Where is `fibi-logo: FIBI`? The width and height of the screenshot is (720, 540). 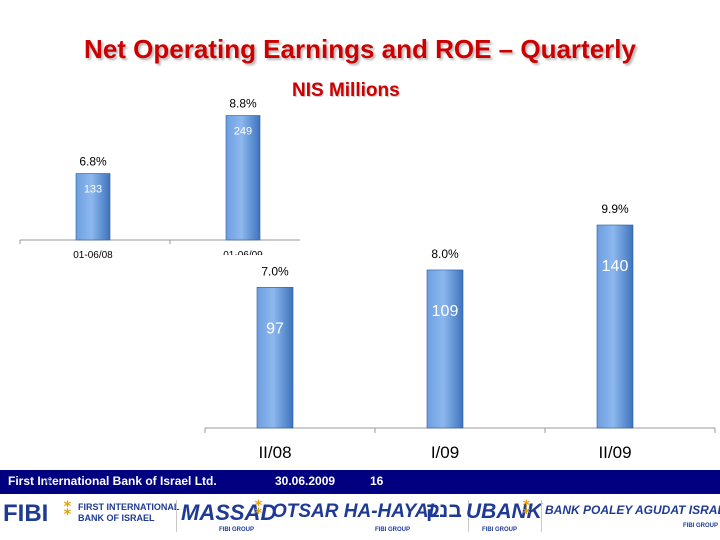 fibi-logo: FIBI is located at coordinates (26, 513).